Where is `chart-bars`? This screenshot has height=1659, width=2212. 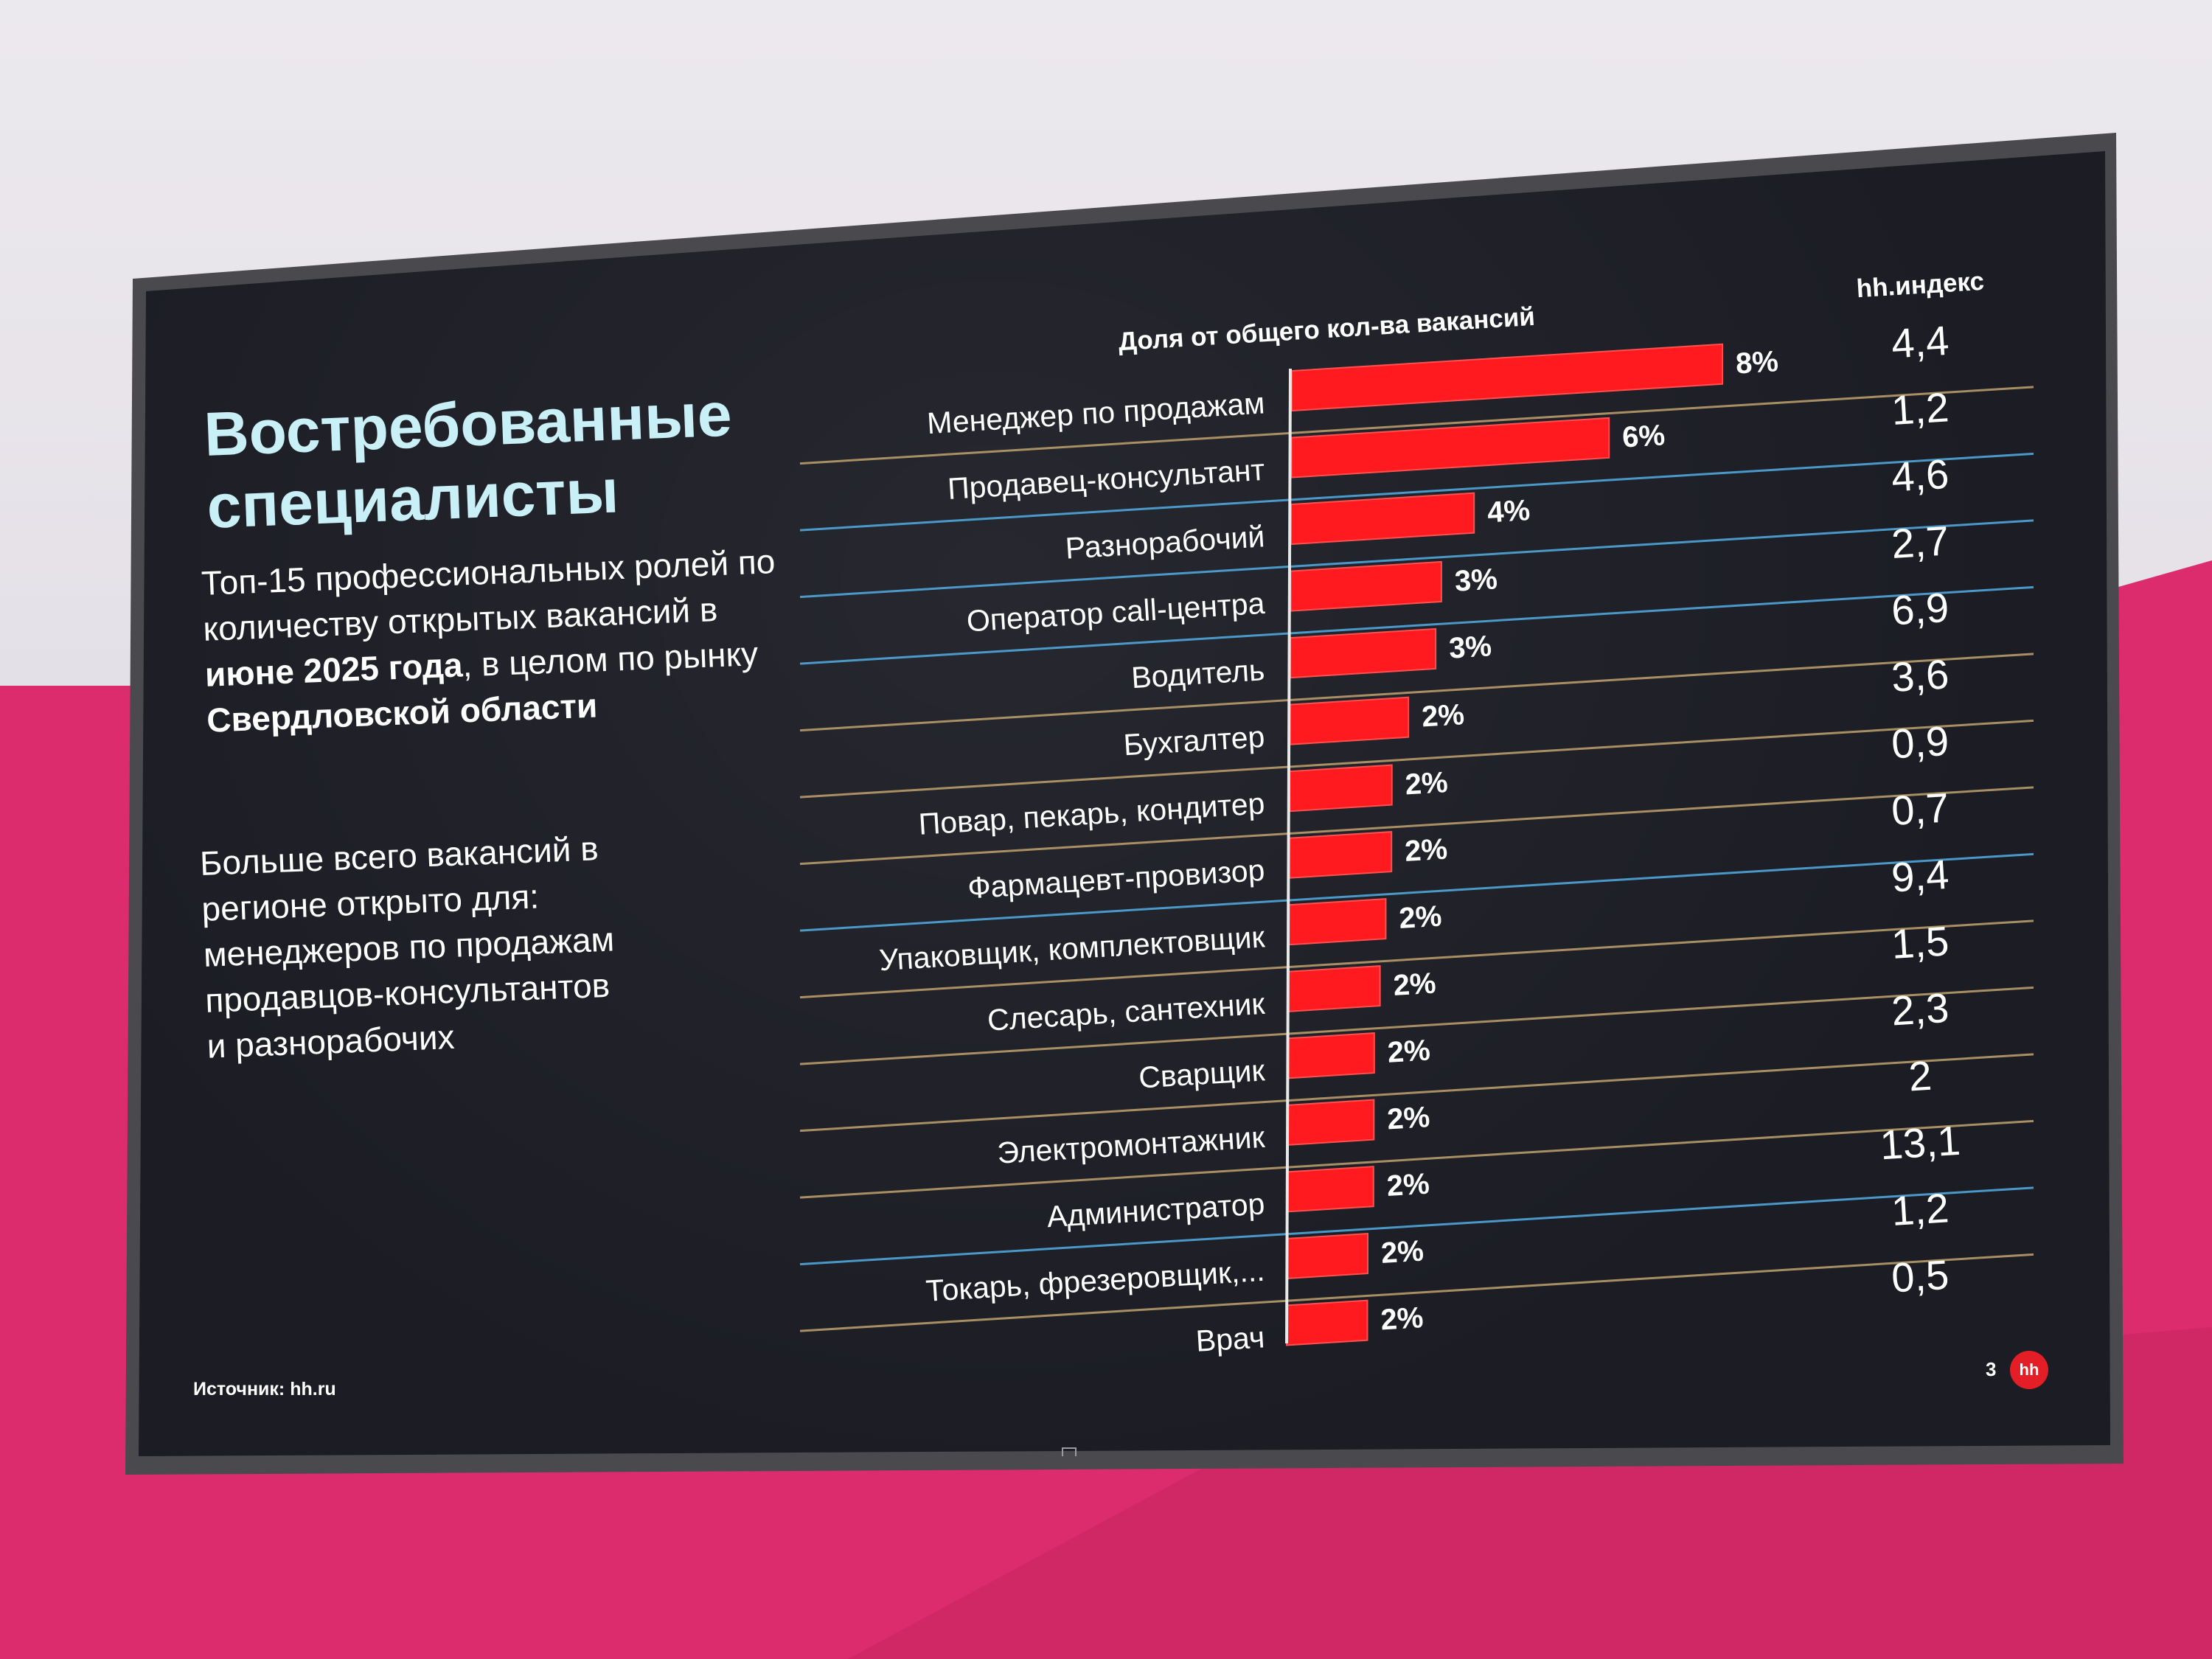 chart-bars is located at coordinates (1504, 844).